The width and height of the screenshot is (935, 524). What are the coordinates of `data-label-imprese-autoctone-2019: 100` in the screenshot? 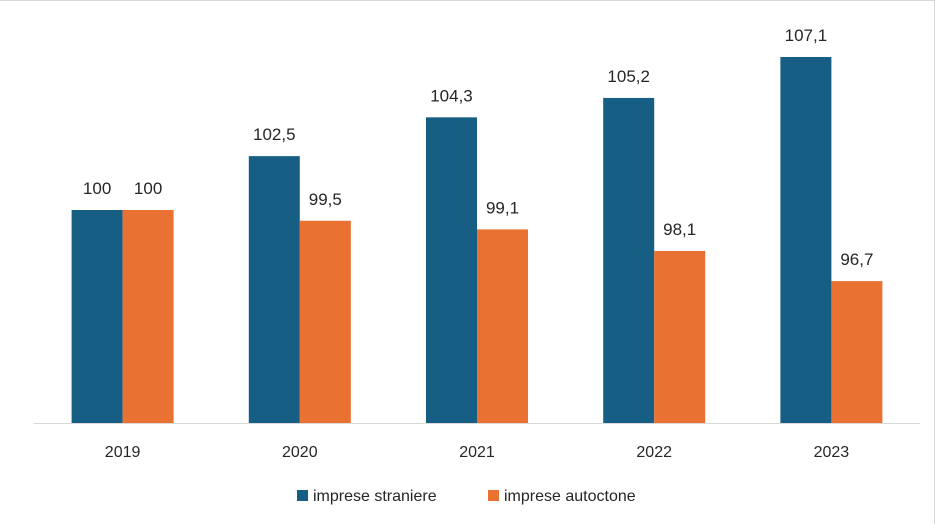 It's located at (148, 188).